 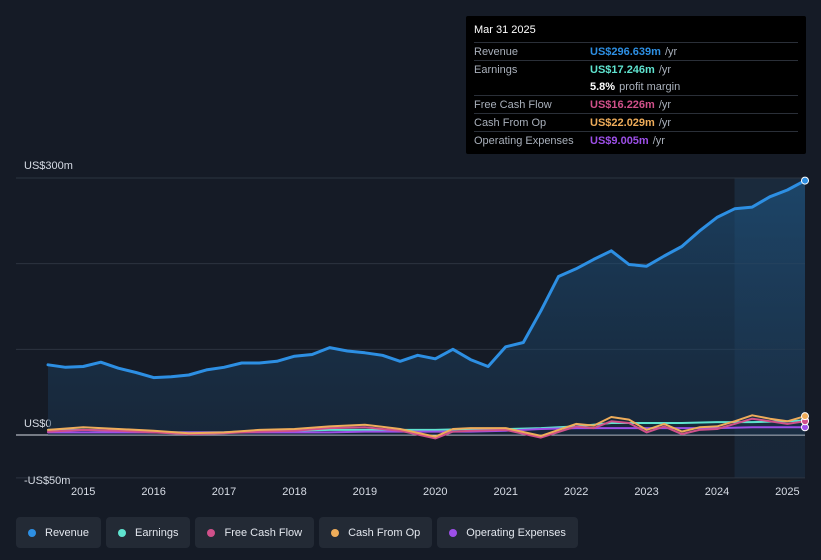 I want to click on y-axis-label: -US$50m, so click(x=47, y=481).